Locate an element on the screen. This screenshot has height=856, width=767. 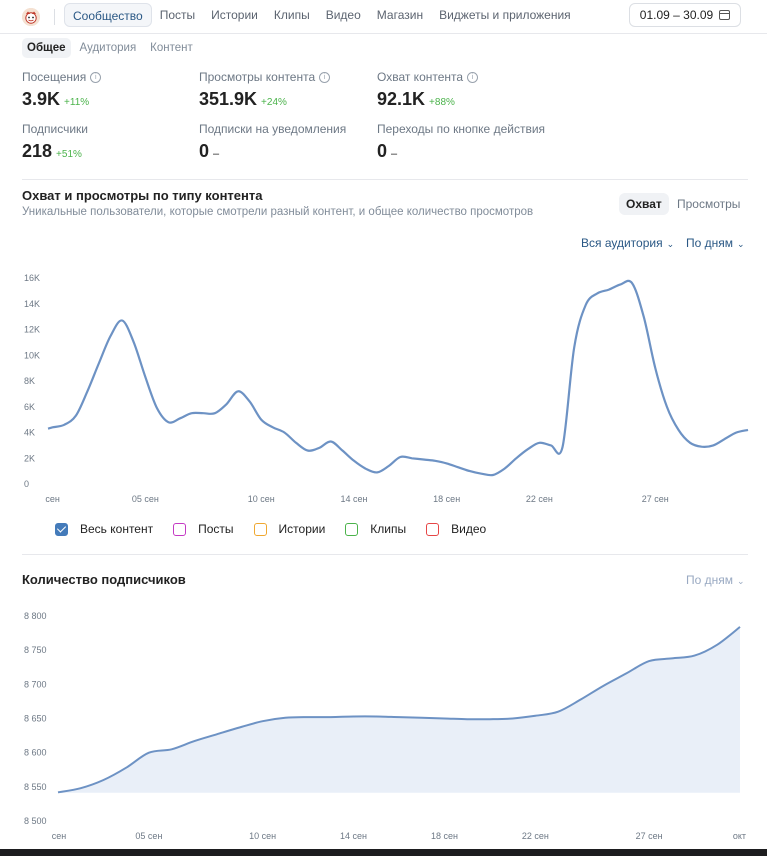
metric-delta: +24% is located at coordinates (274, 102).